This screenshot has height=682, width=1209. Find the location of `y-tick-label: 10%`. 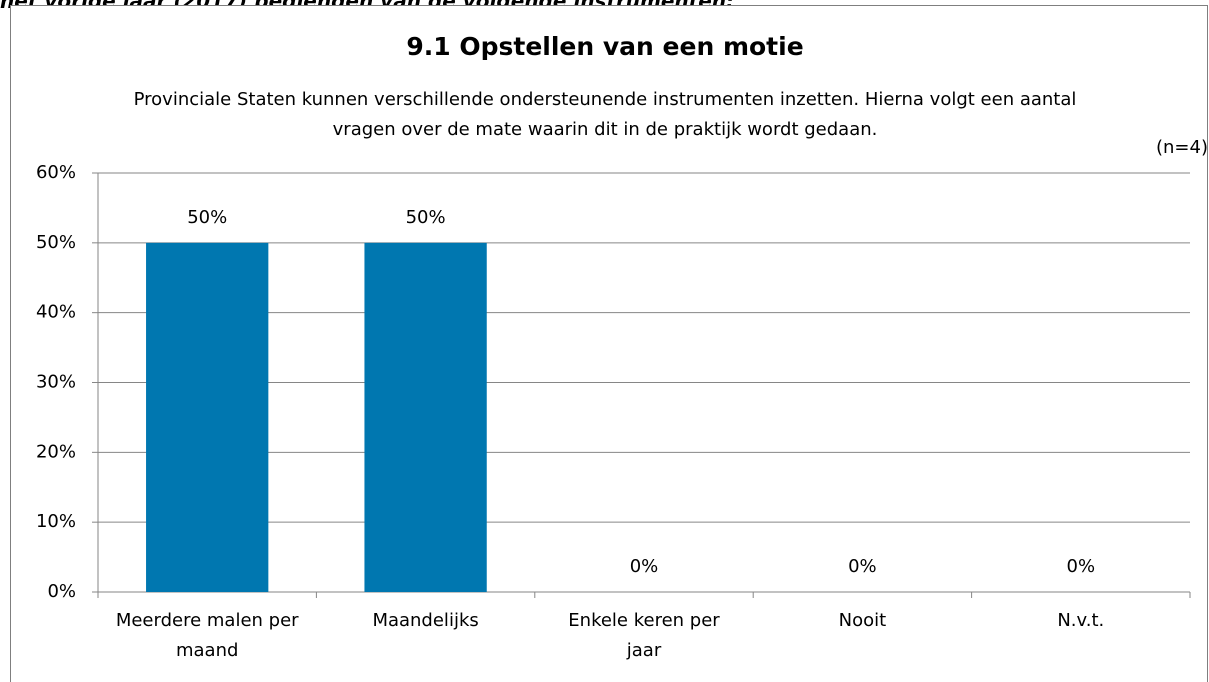

y-tick-label: 10% is located at coordinates (56, 521).